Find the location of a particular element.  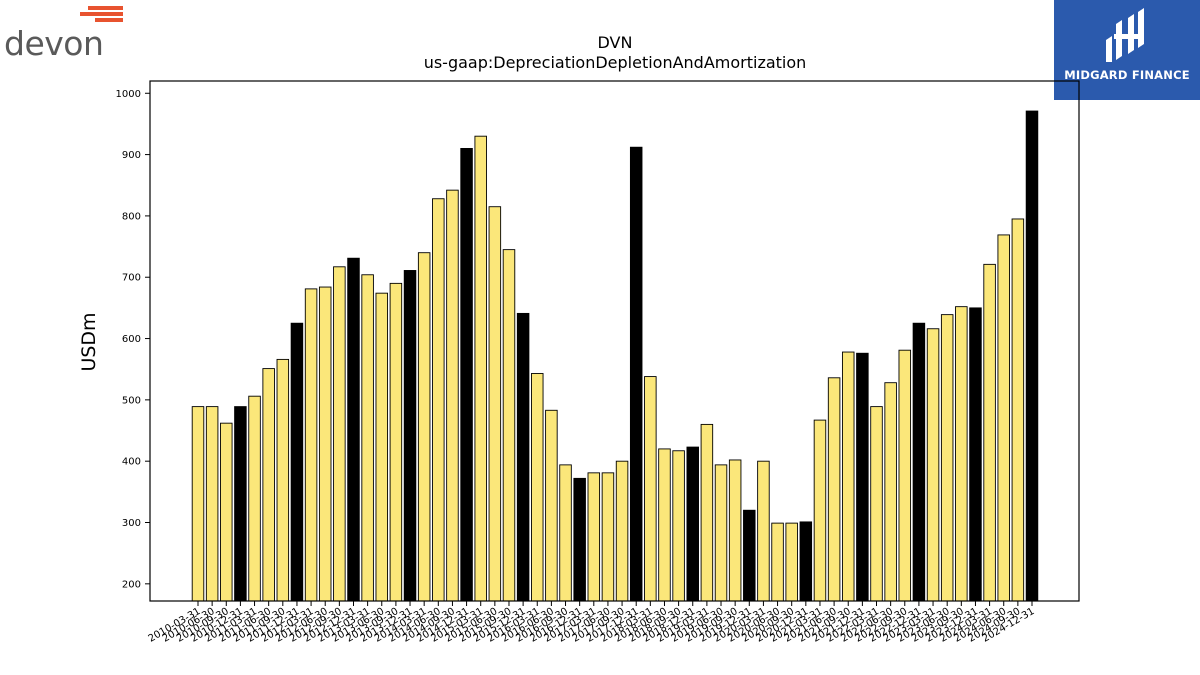

y-tick-label: 600 is located at coordinates (131, 339).